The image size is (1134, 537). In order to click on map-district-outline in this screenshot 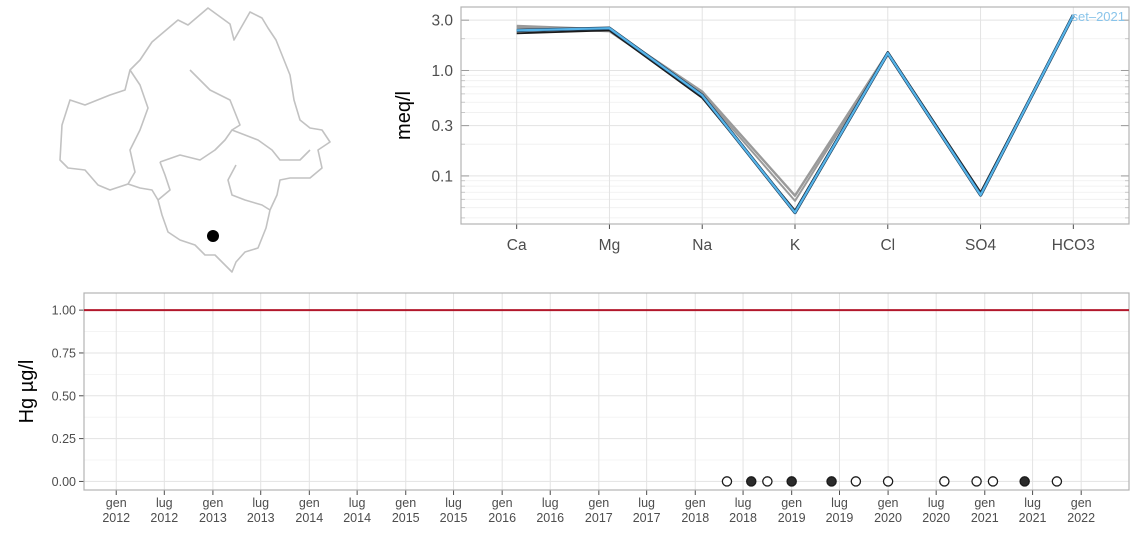, I will do `click(195, 140)`.